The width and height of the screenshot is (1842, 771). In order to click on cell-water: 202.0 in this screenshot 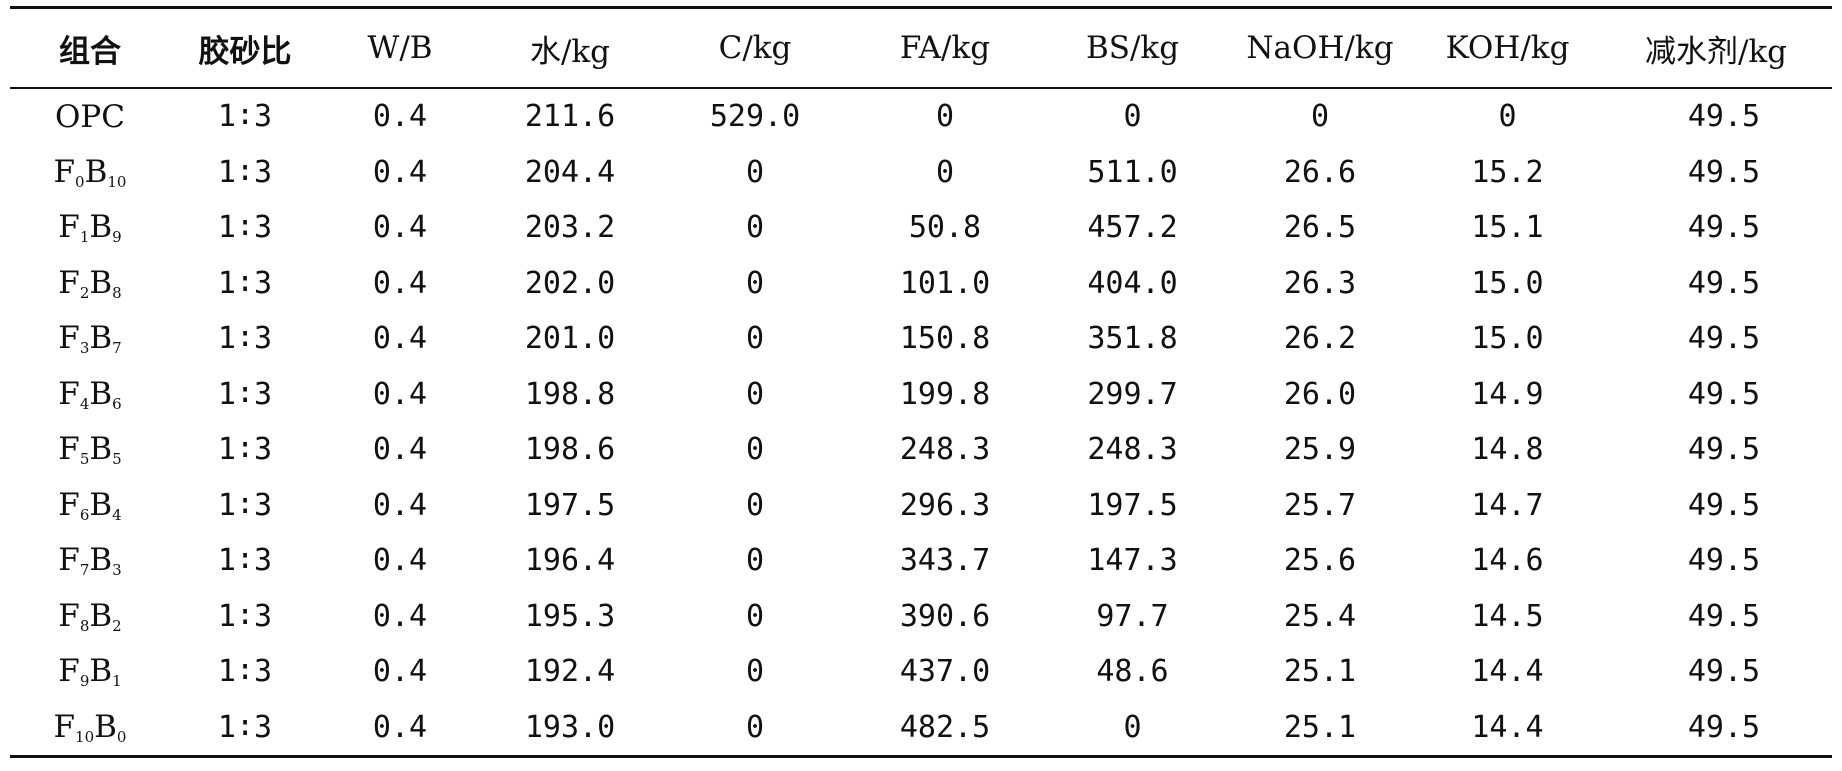, I will do `click(570, 283)`.